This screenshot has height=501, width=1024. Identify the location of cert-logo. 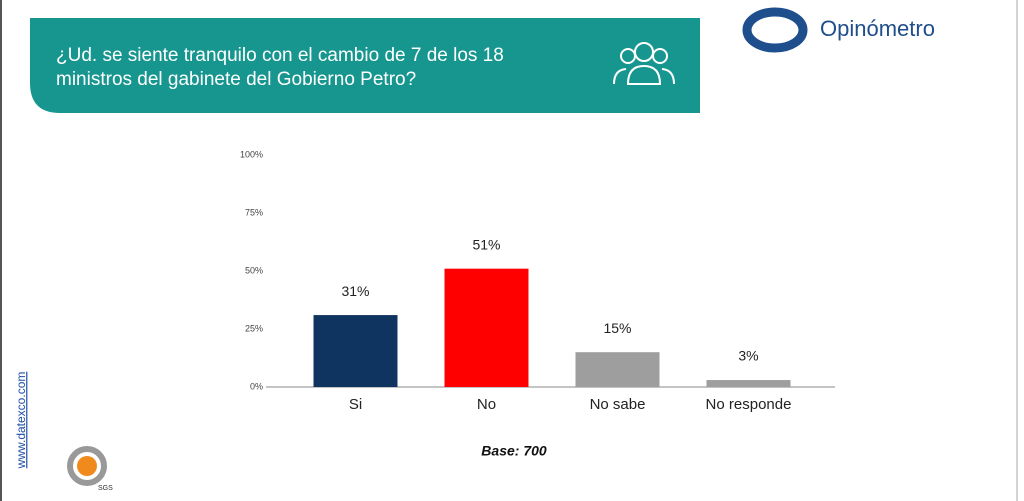
(87, 466).